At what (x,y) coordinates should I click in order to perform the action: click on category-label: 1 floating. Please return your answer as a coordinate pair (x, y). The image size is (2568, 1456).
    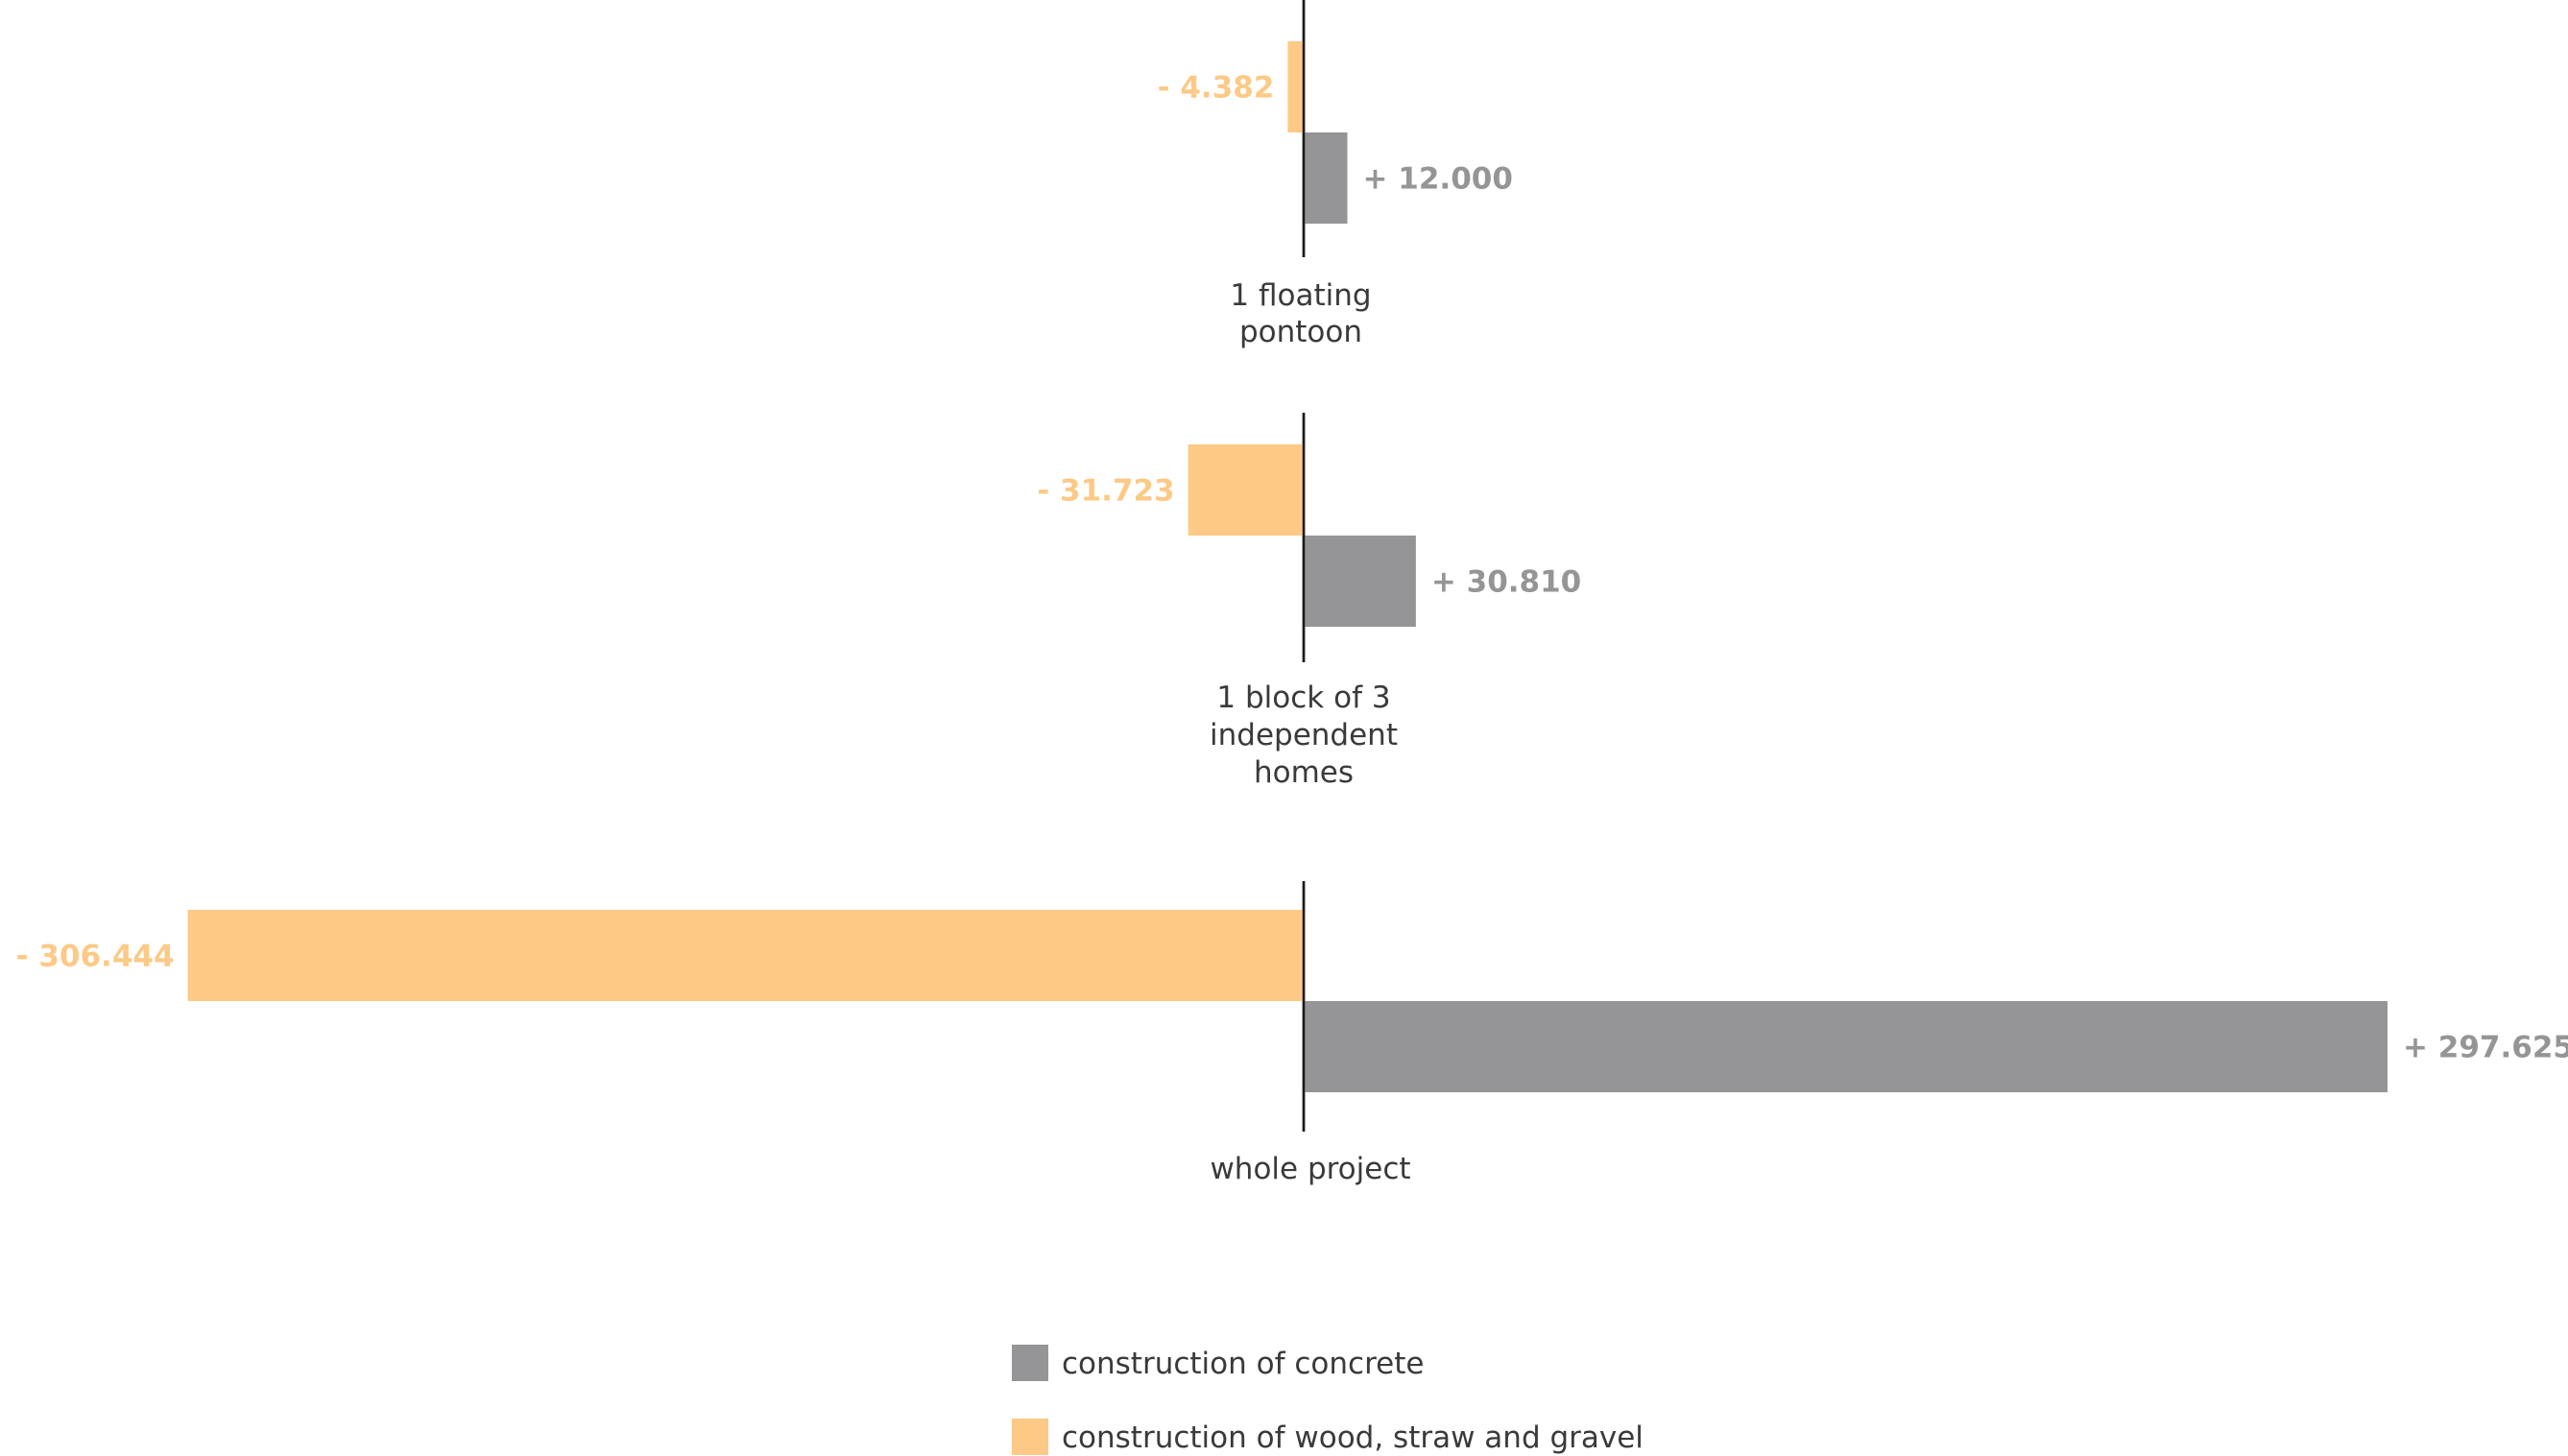
    Looking at the image, I should click on (1300, 296).